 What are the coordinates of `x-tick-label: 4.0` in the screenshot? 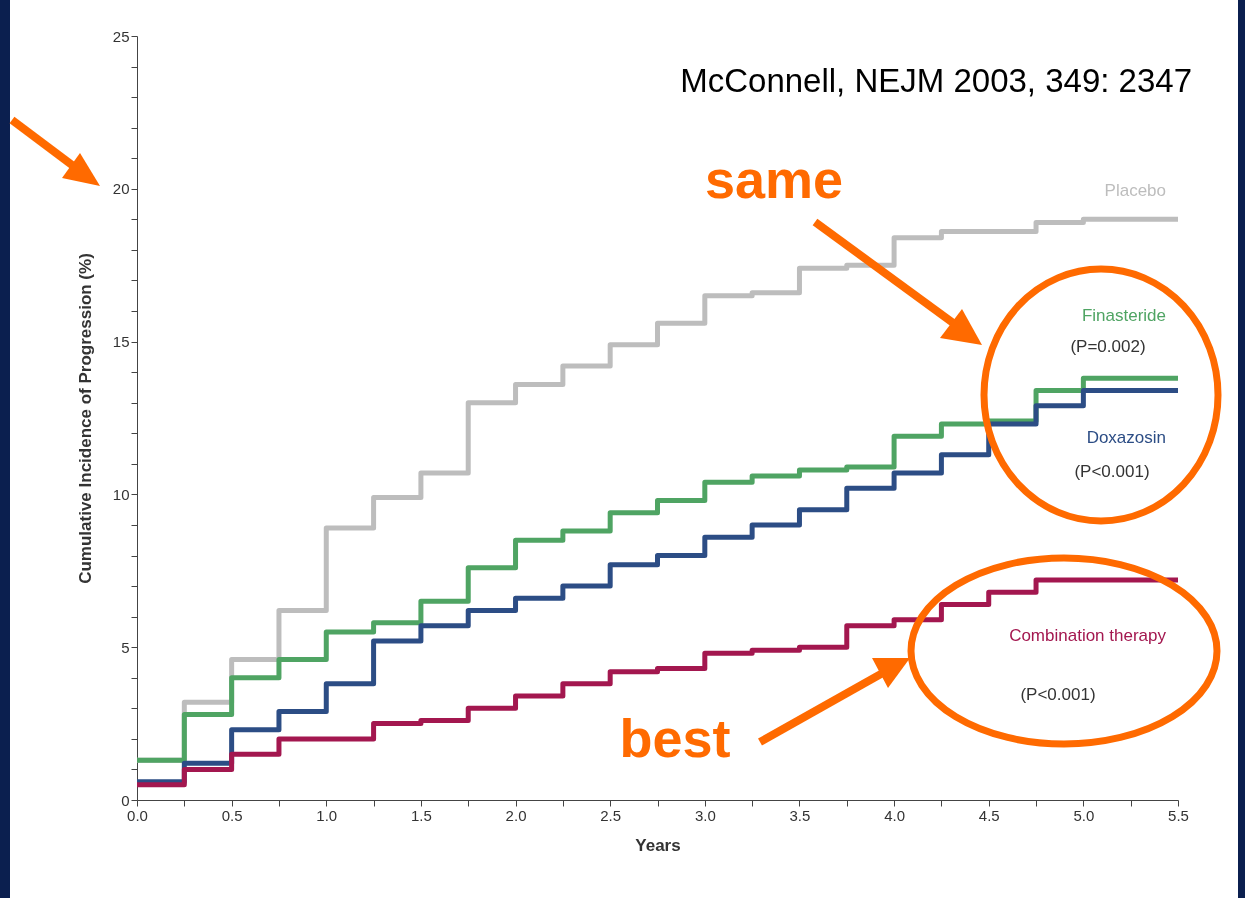 It's located at (895, 815).